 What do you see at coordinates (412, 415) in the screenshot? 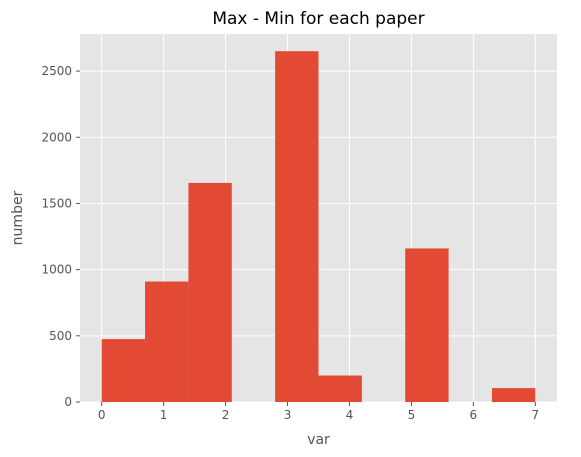
I see `x-tick-label: 5` at bounding box center [412, 415].